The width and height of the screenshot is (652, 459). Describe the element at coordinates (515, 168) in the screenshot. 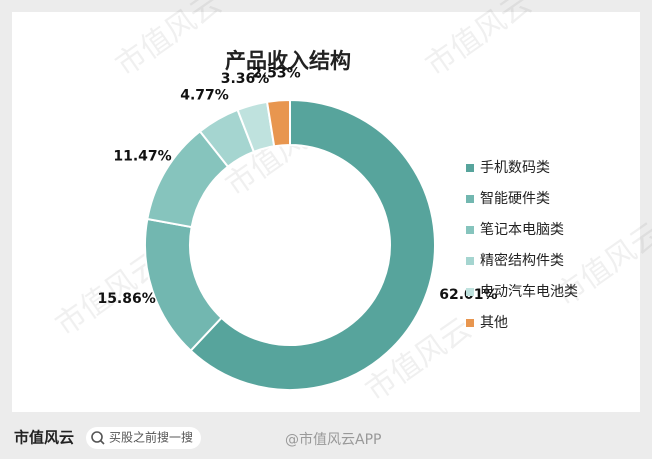

I see `legend-label: 手机数码类` at that location.